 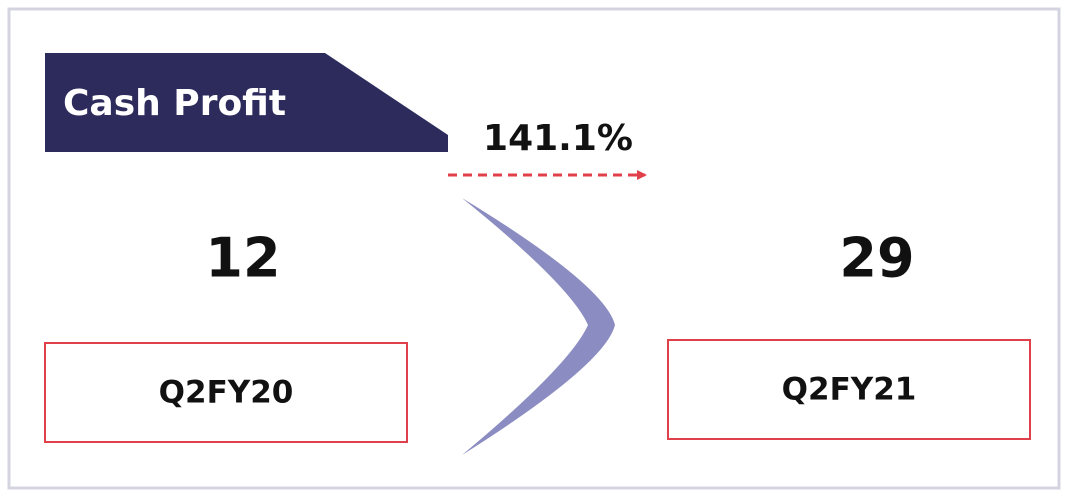 I want to click on title-banner, so click(x=246, y=102).